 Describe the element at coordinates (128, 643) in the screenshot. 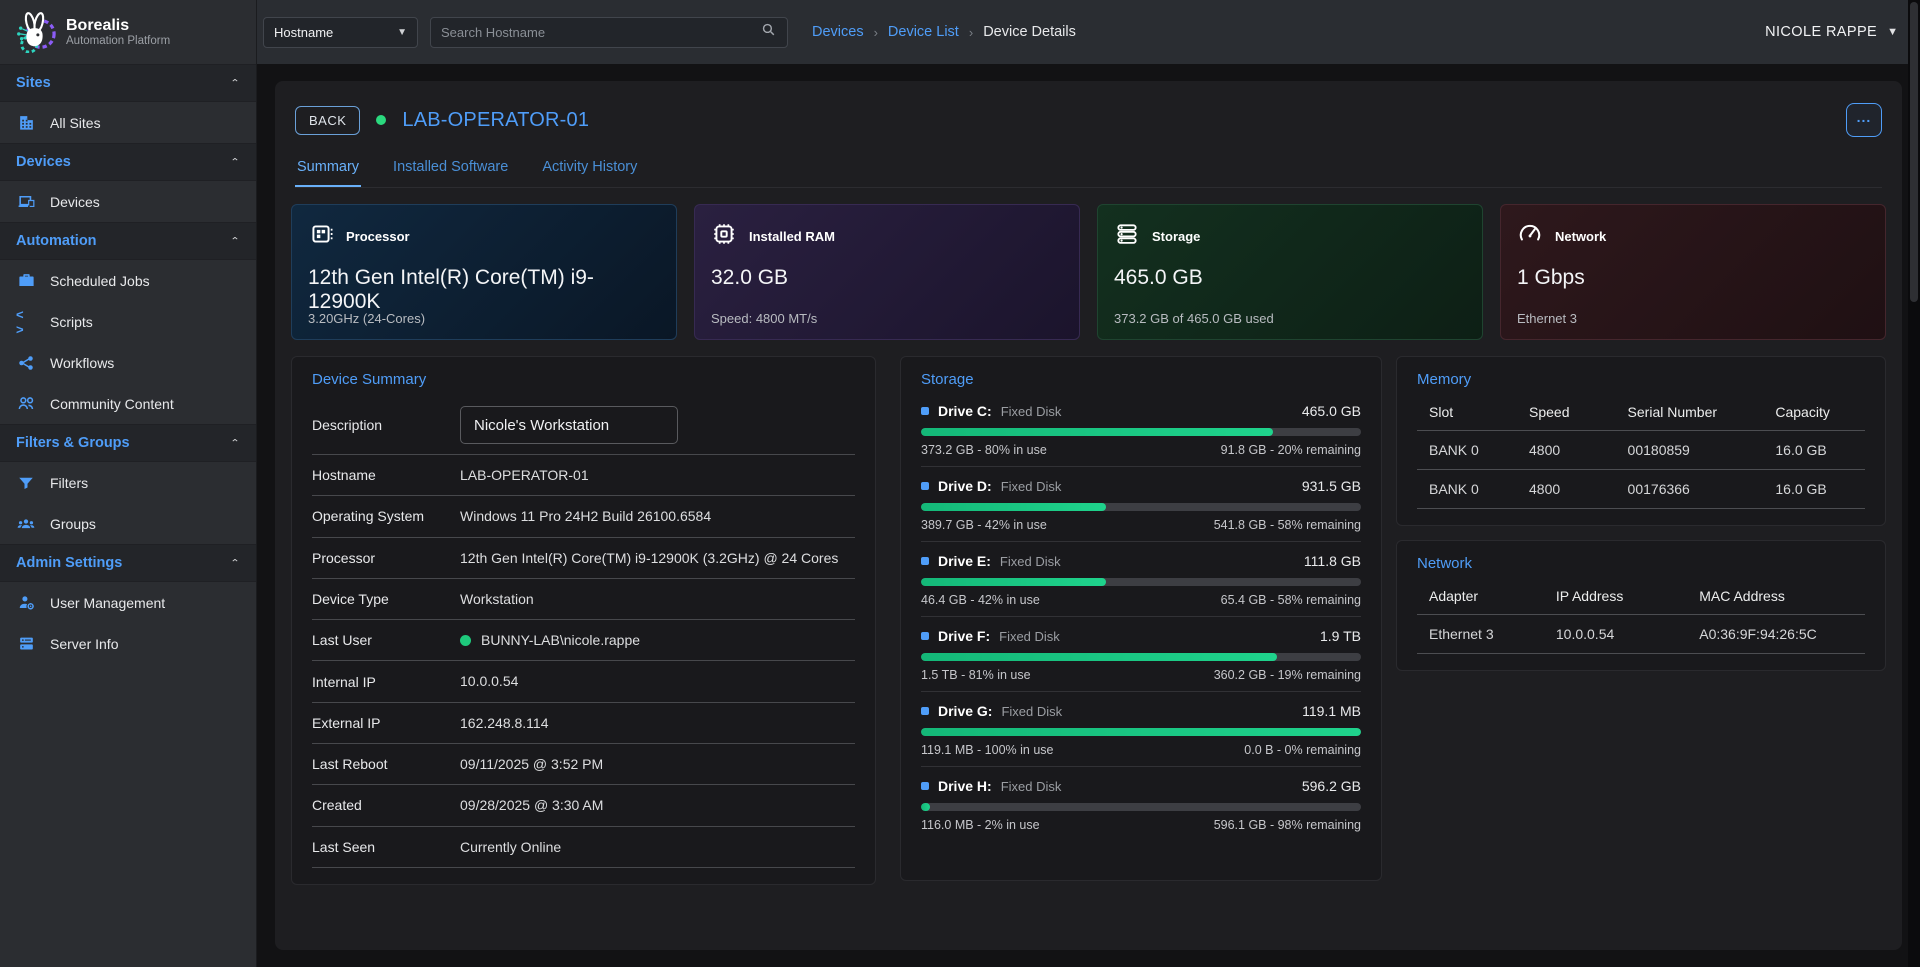

I see `sidebar-item-server-info: Server Info` at that location.